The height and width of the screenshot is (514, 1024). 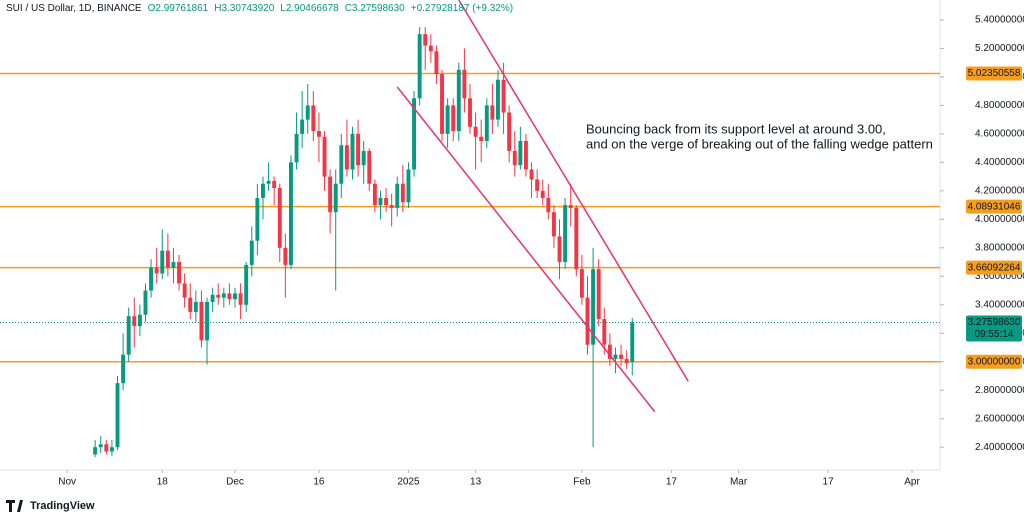 I want to click on x-tick-label: Feb, so click(x=582, y=482).